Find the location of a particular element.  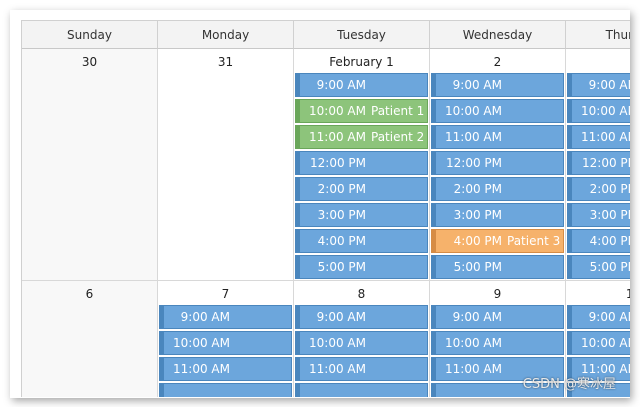

appointment-slot: 4:00 PM Patient 3 is located at coordinates (497, 241).